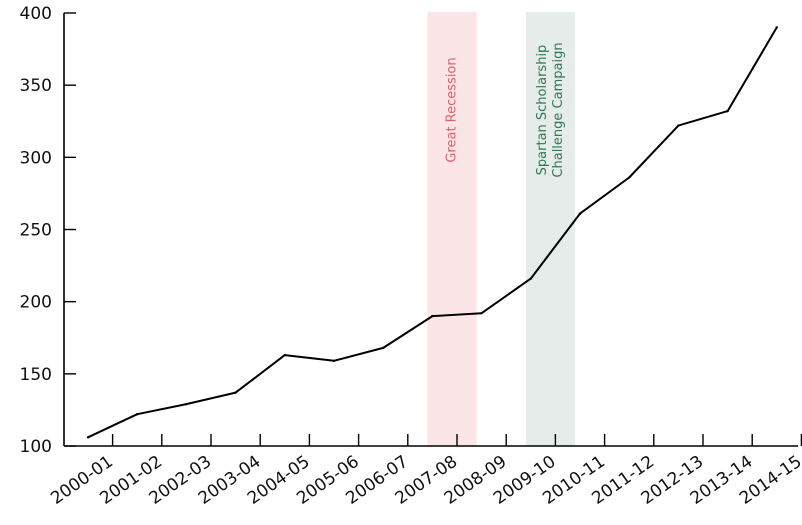 This screenshot has height=525, width=802. Describe the element at coordinates (542, 110) in the screenshot. I see `band-label-line1-1: Spartan Scholarship` at that location.